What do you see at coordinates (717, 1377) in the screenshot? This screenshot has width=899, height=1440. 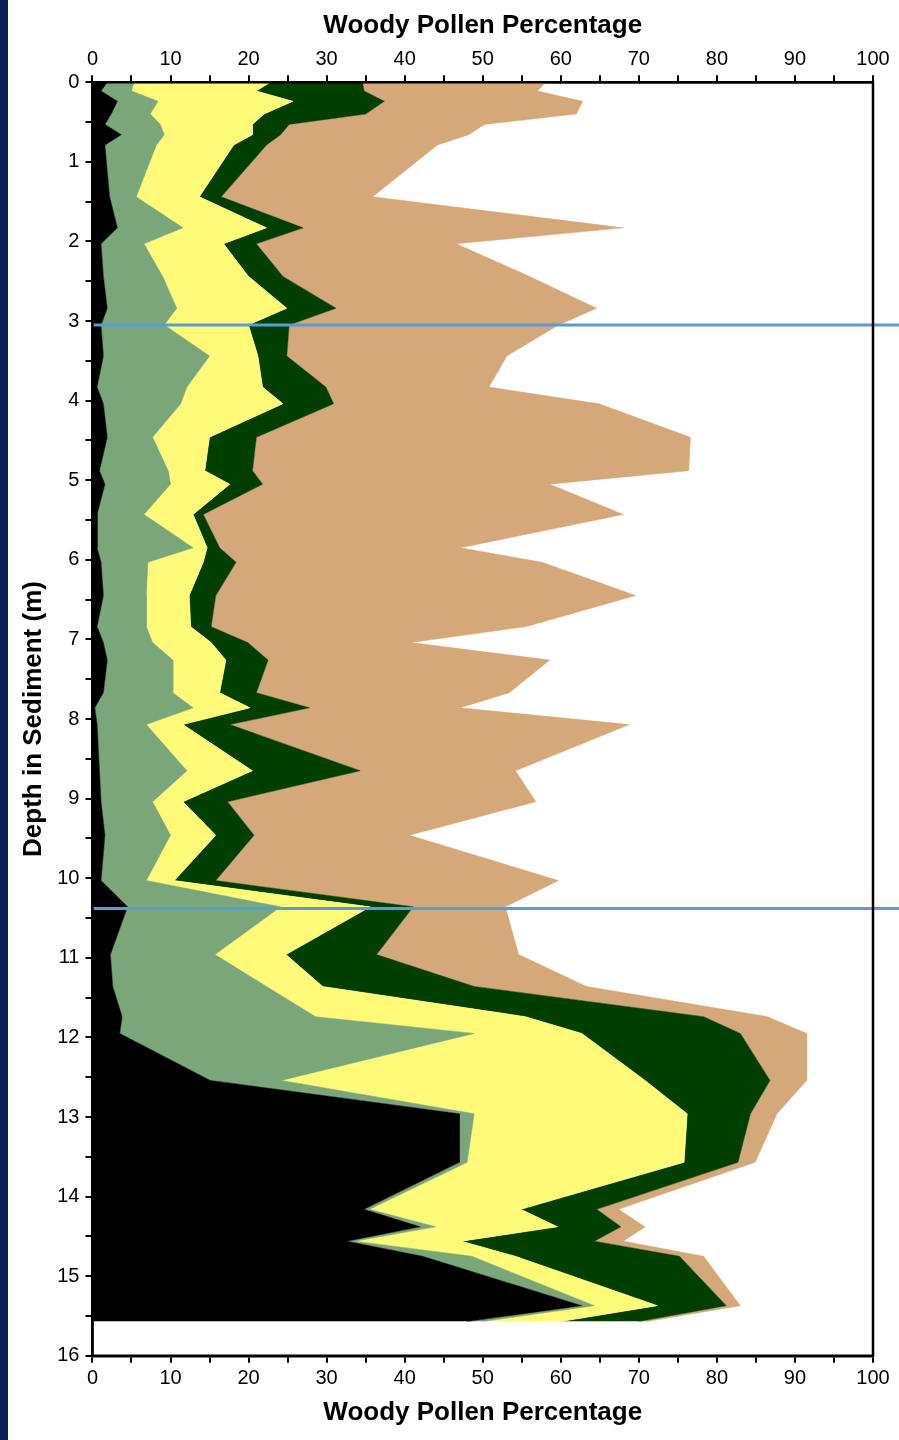 I see `x-tick-label: 80` at bounding box center [717, 1377].